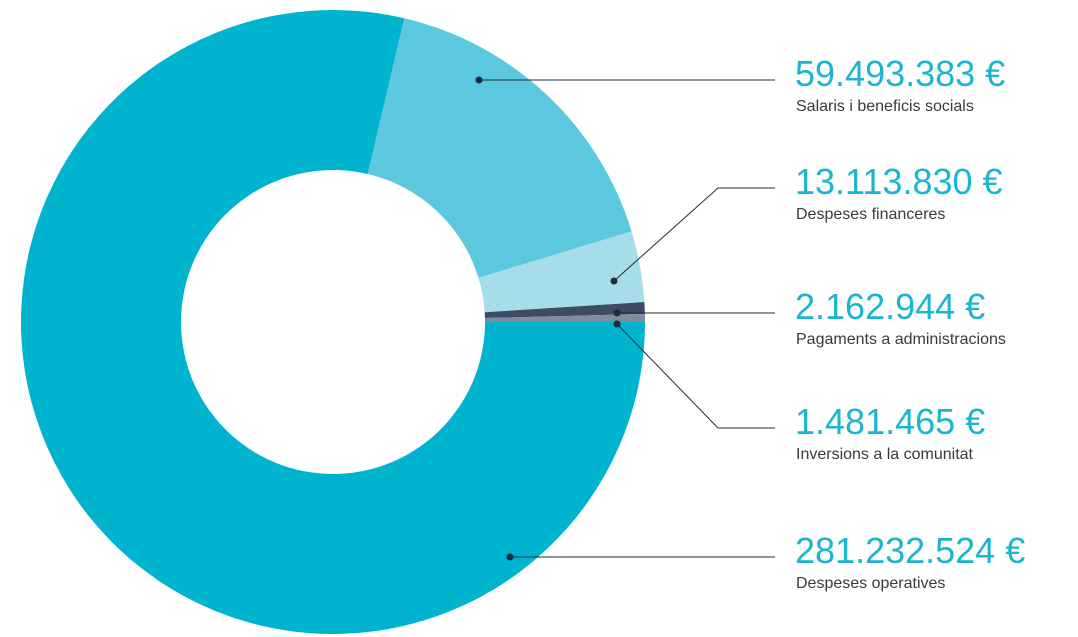 This screenshot has width=1078, height=637. What do you see at coordinates (900, 73) in the screenshot?
I see `value-label: 59.493.383 €` at bounding box center [900, 73].